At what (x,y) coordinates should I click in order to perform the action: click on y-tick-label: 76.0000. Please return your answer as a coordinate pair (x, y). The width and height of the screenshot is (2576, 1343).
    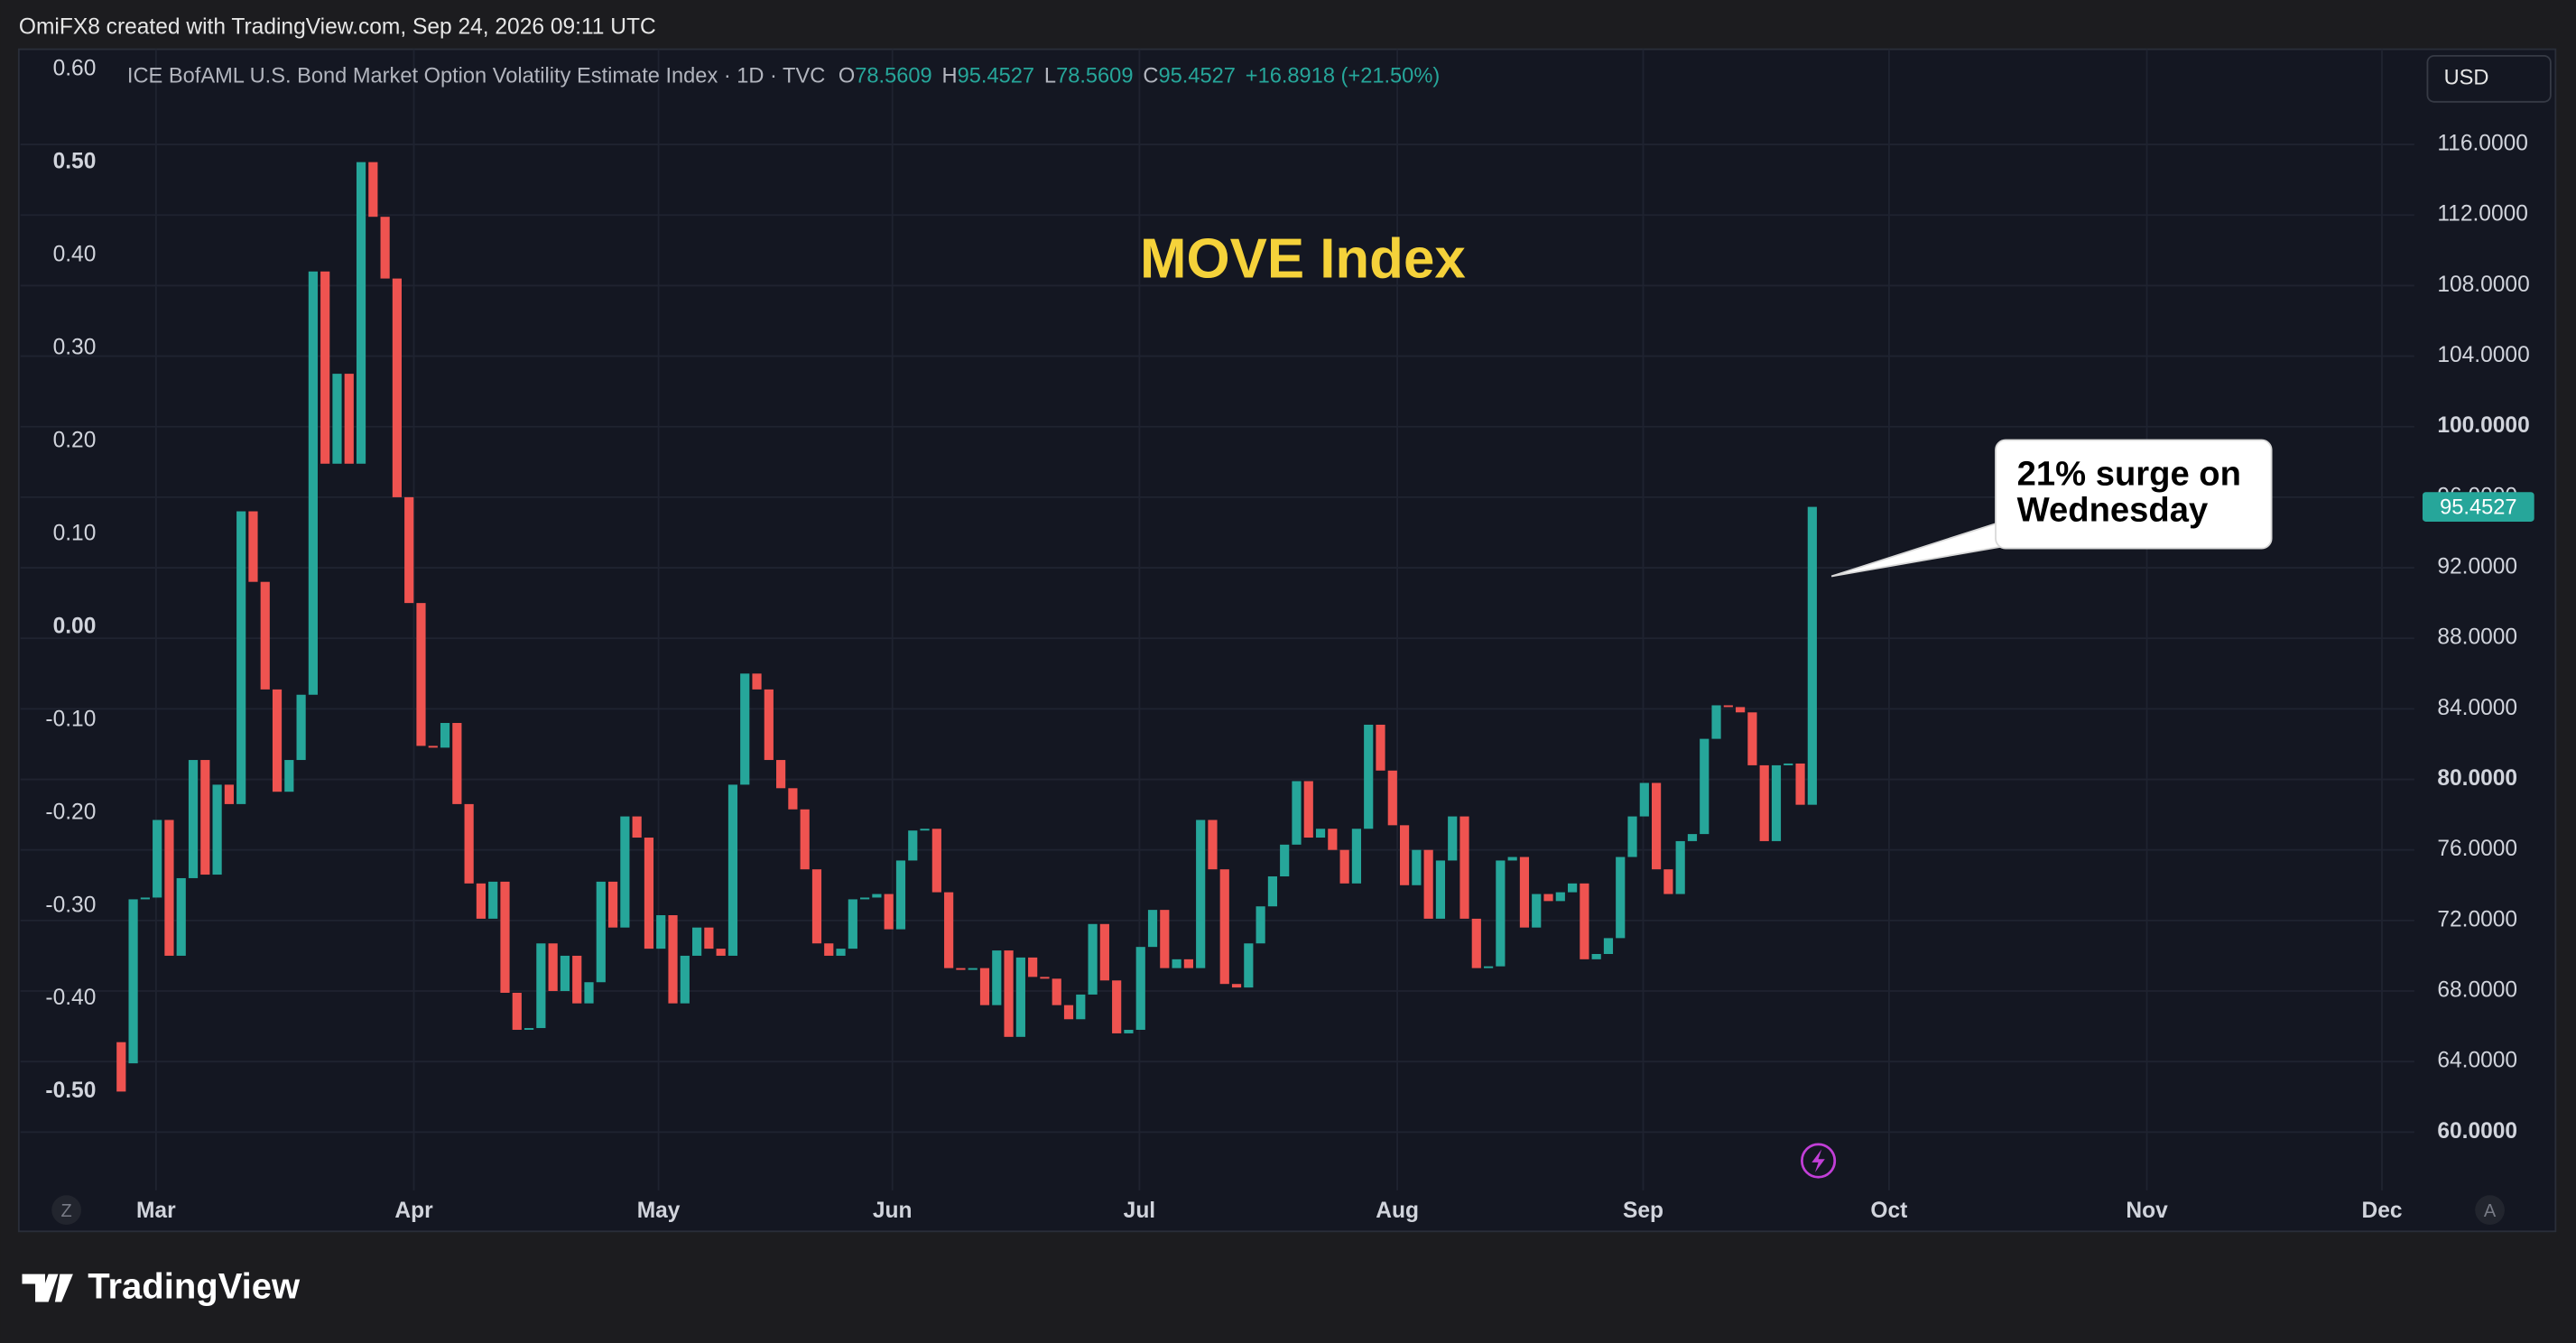
    Looking at the image, I should click on (2477, 849).